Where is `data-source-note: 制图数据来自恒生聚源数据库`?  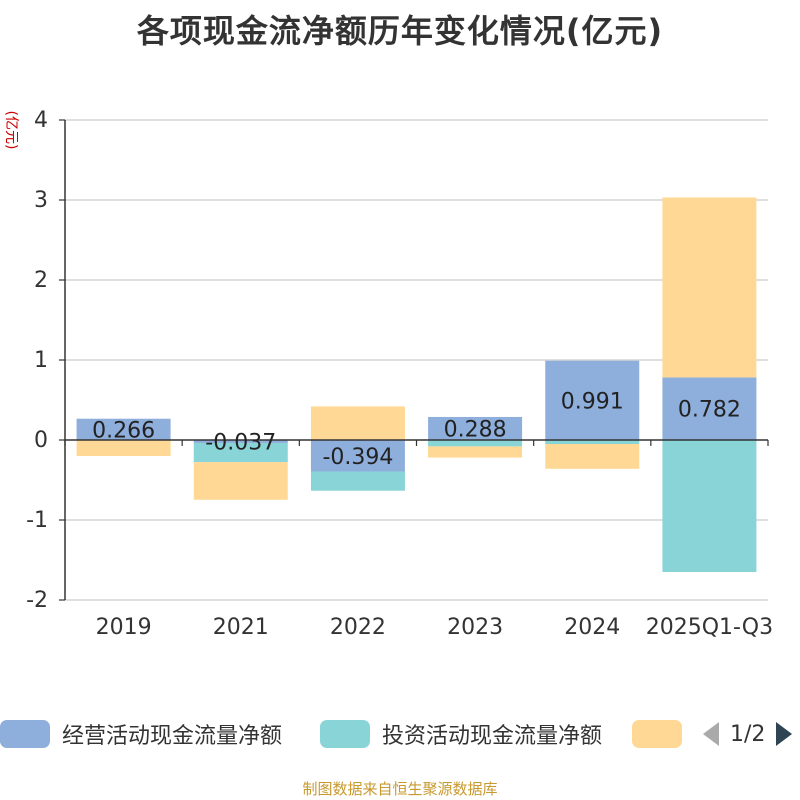
data-source-note: 制图数据来自恒生聚源数据库 is located at coordinates (400, 789).